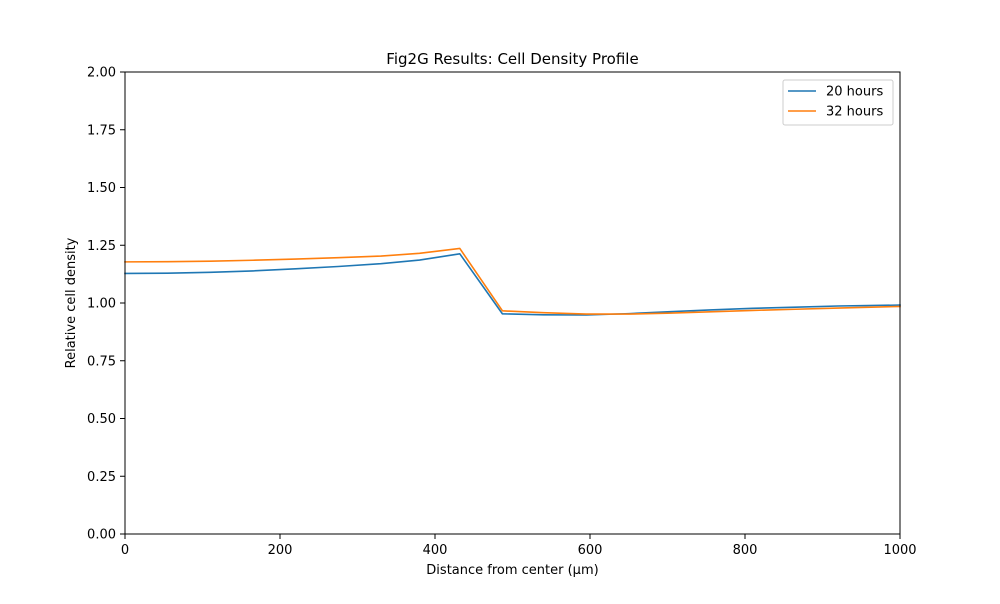 Image resolution: width=1000 pixels, height=604 pixels. What do you see at coordinates (101, 130) in the screenshot?
I see `y-tick-label: 1.75` at bounding box center [101, 130].